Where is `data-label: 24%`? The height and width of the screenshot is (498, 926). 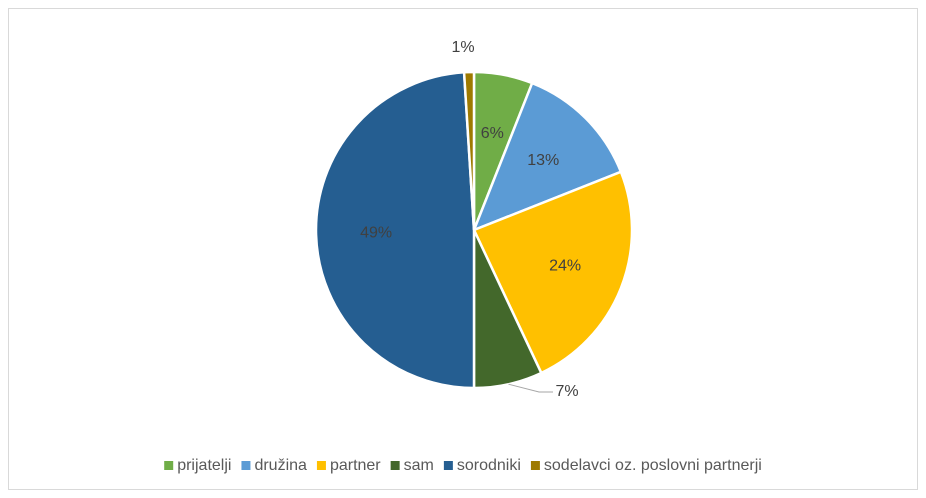
data-label: 24% is located at coordinates (565, 265).